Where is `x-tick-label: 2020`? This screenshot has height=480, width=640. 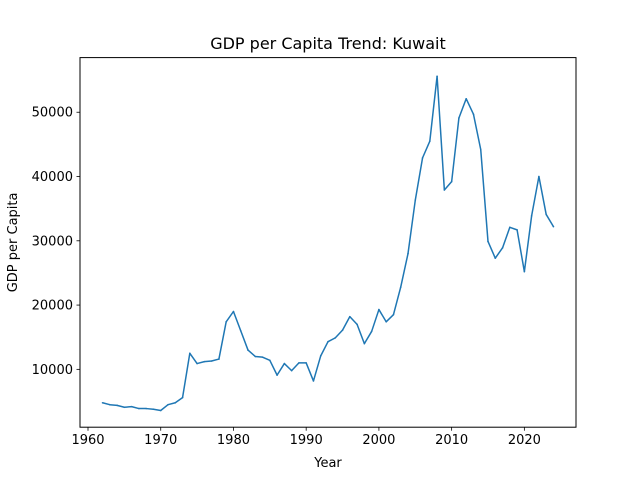
x-tick-label: 2020 is located at coordinates (524, 440).